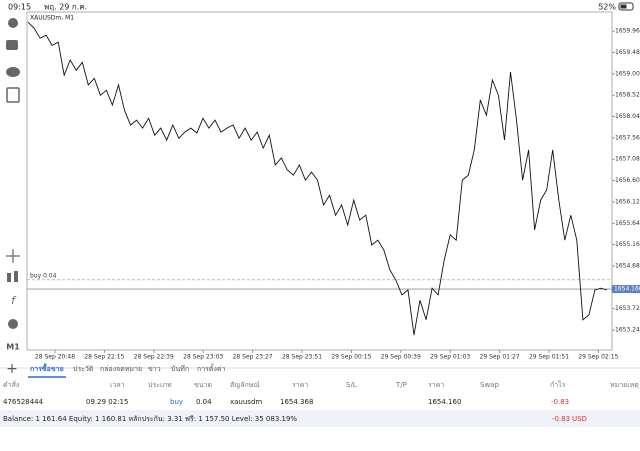 This screenshot has width=640, height=451. What do you see at coordinates (558, 384) in the screenshot?
I see `column-header: กำไร` at bounding box center [558, 384].